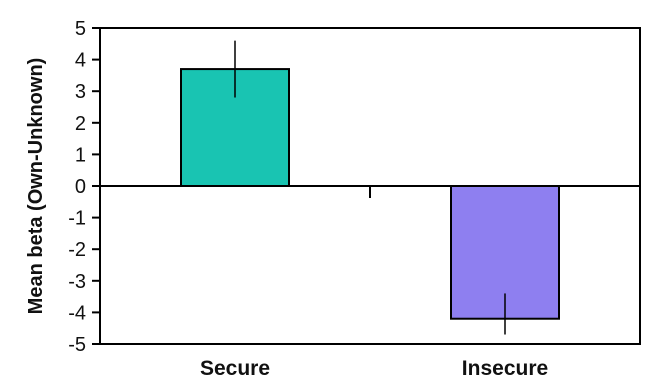  Describe the element at coordinates (80, 29) in the screenshot. I see `y-tick-label: 5` at that location.